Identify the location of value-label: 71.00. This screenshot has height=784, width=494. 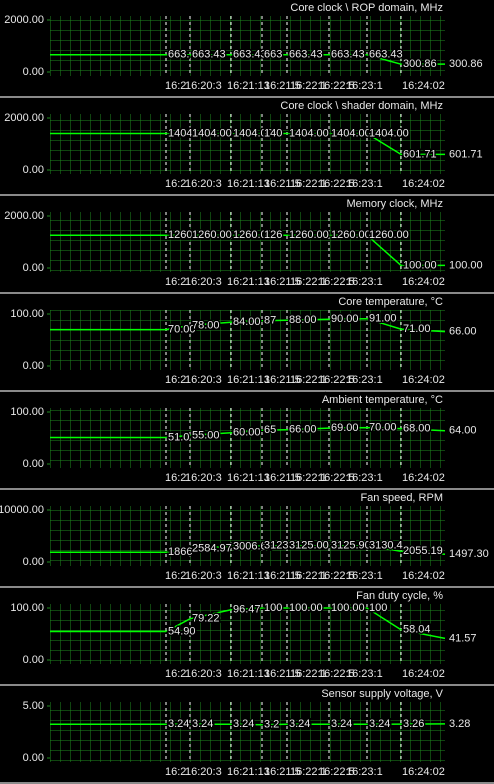
(417, 329).